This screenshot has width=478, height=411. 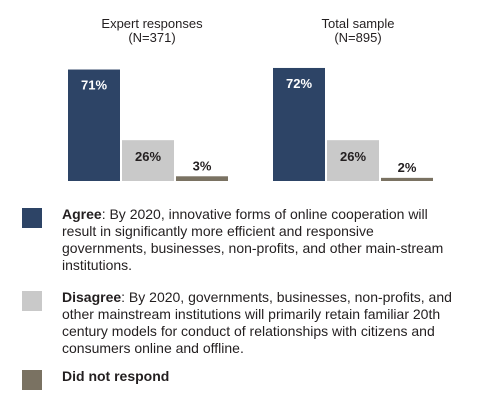 What do you see at coordinates (94, 85) in the screenshot?
I see `value-label-agree-panel-1: 71%` at bounding box center [94, 85].